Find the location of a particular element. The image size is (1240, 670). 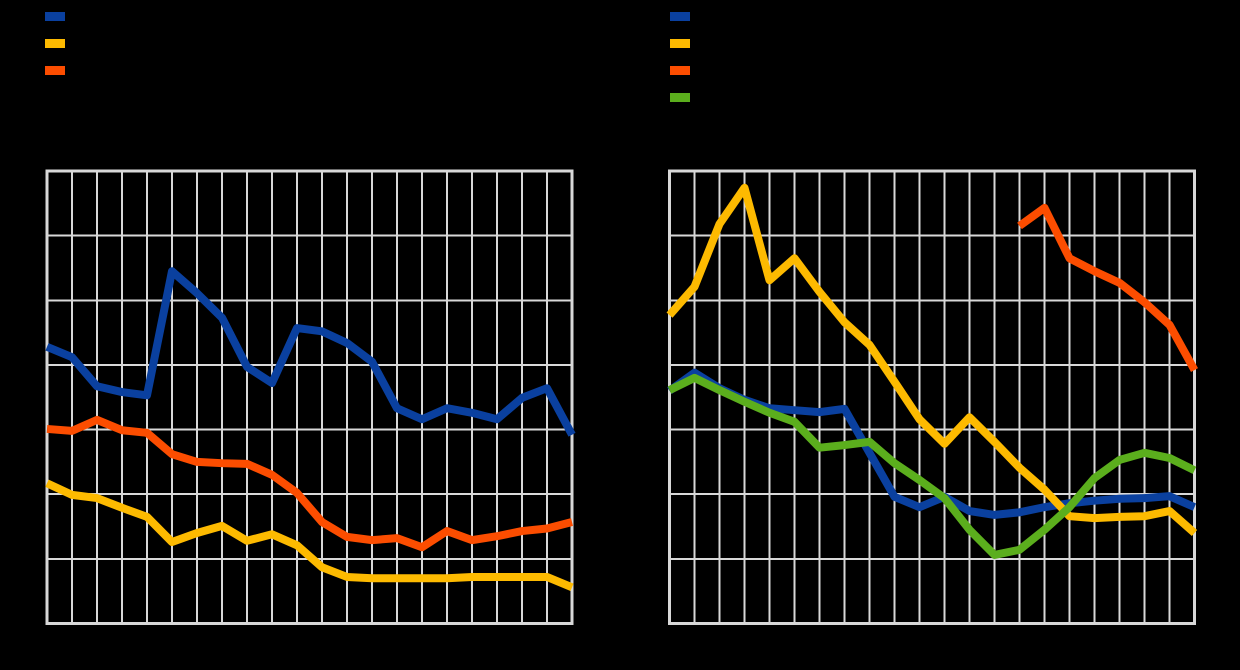

right-chart-series-orange-line is located at coordinates (1108, 288).